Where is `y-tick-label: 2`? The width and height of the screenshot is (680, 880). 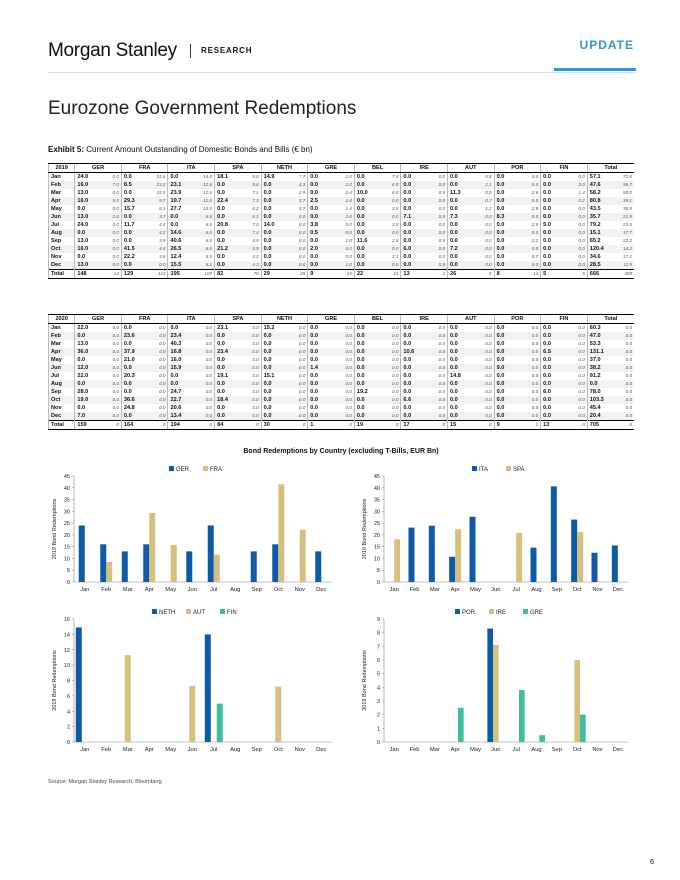
y-tick-label: 2 is located at coordinates (378, 716).